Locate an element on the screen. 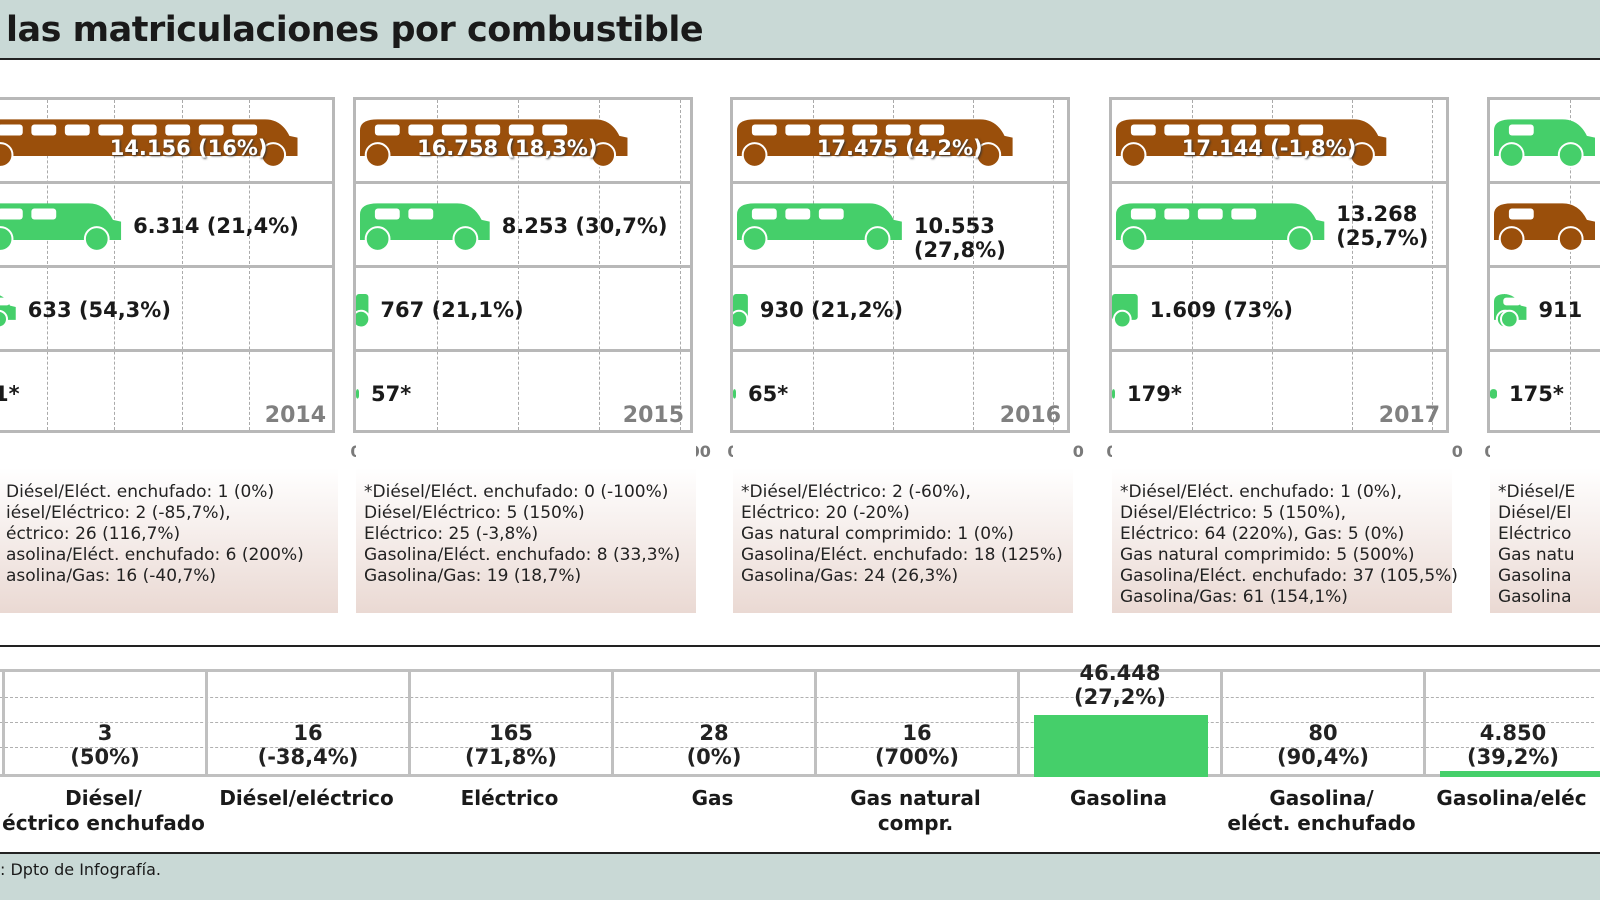 The image size is (1600, 900). fuel-row: 1.609 (73%) is located at coordinates (1279, 310).